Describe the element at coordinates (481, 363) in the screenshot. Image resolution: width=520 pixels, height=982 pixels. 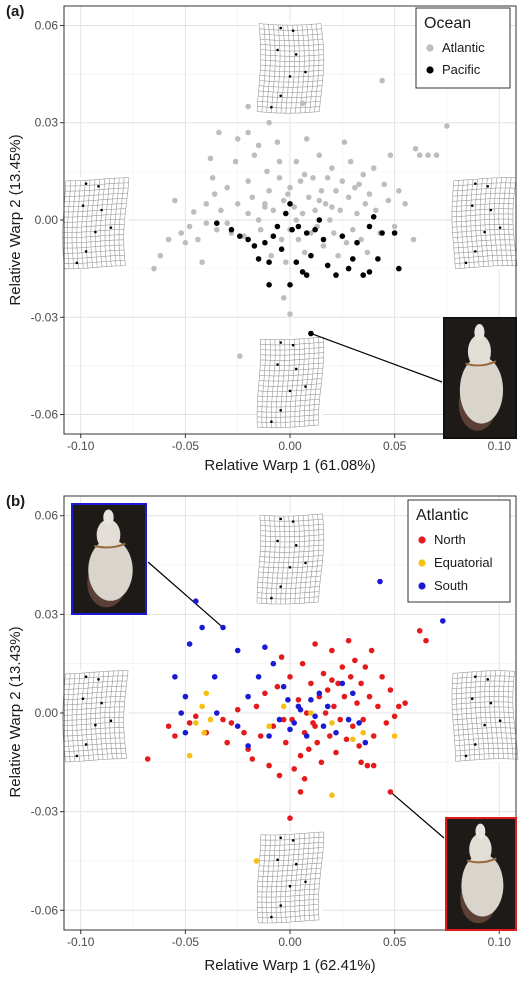
I see `shell-photo-suture` at that location.